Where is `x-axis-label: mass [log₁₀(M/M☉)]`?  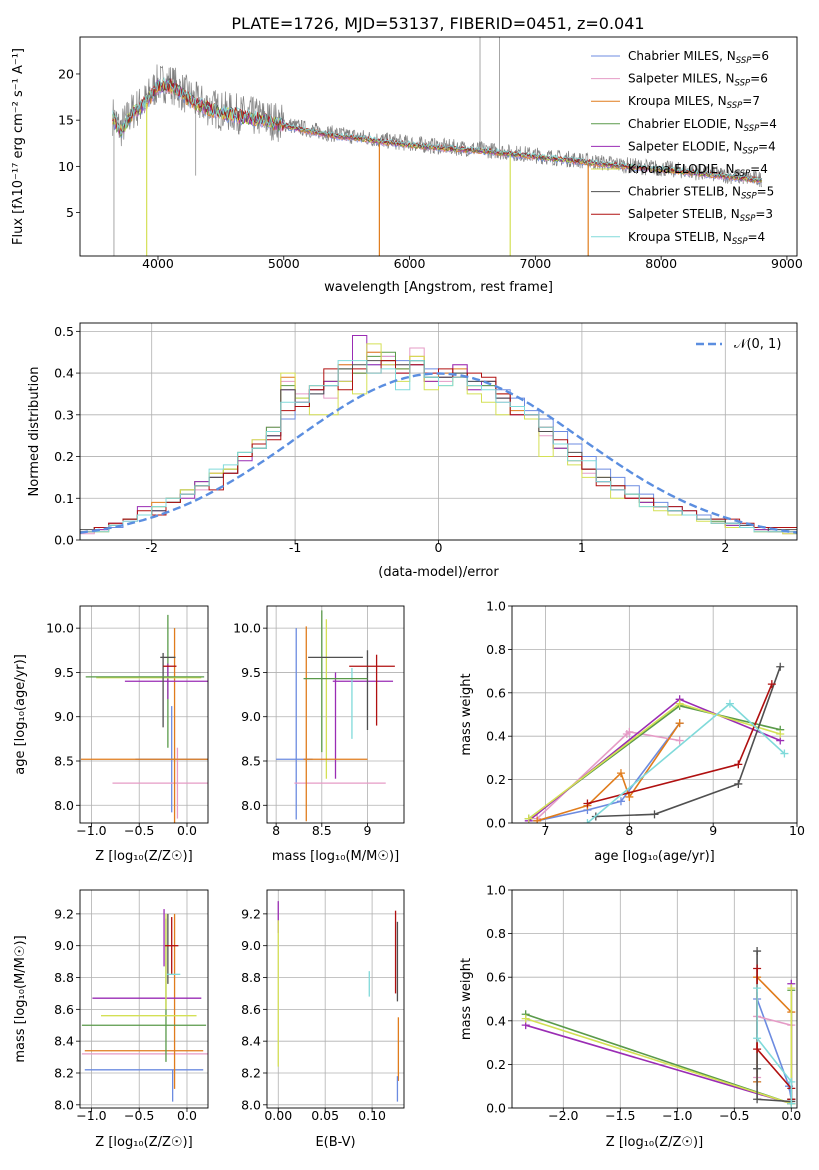
x-axis-label: mass [log₁₀(M/M☉)] is located at coordinates (335, 856).